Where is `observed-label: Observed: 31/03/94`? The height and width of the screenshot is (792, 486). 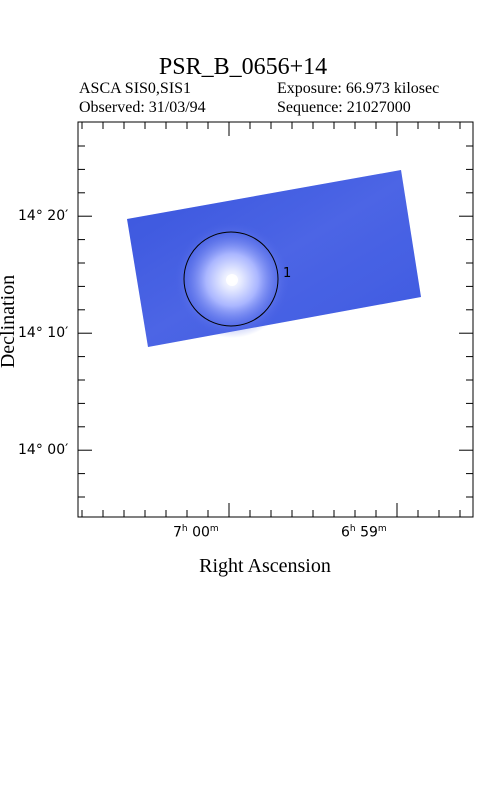
observed-label: Observed: 31/03/94 is located at coordinates (142, 107).